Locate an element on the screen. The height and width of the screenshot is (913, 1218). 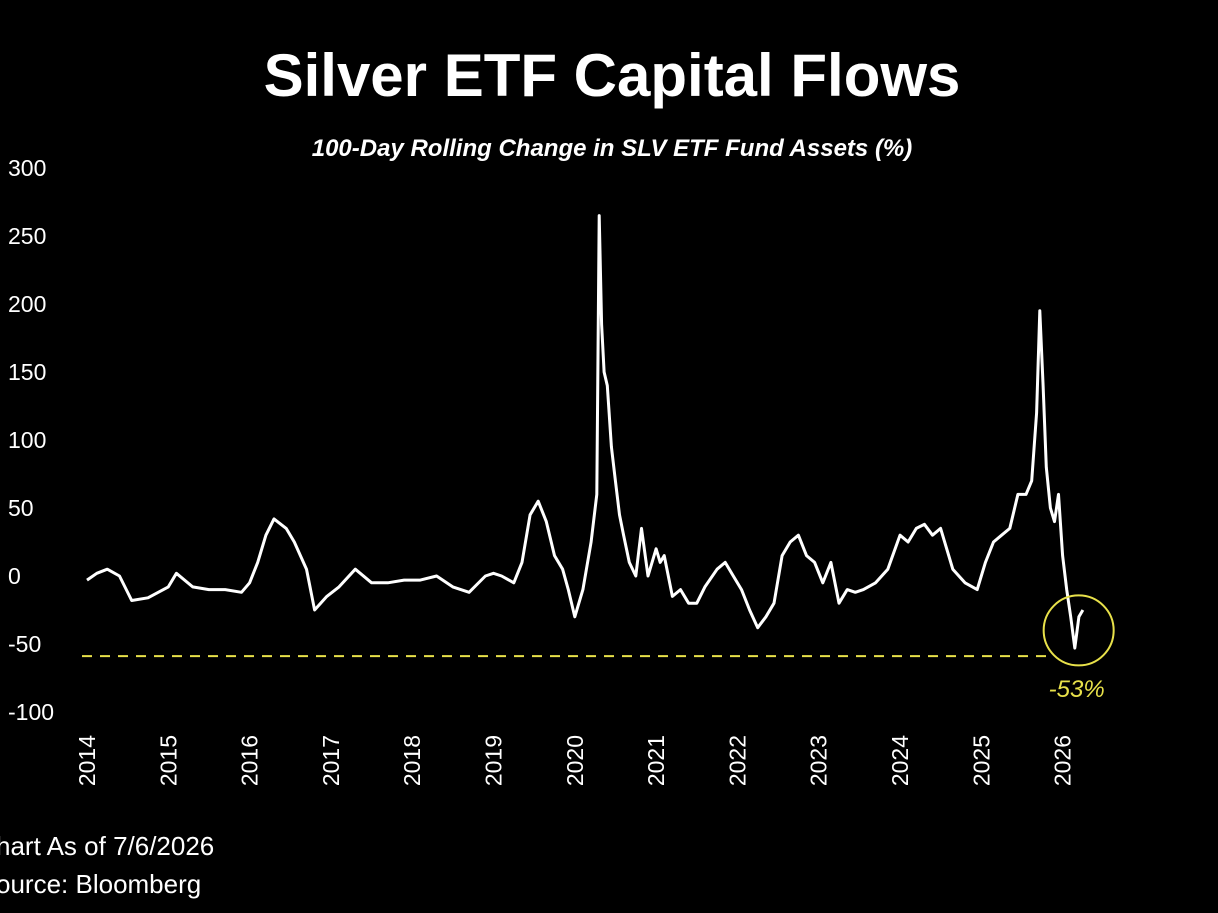
x-tick-label: 2023 is located at coordinates (819, 760).